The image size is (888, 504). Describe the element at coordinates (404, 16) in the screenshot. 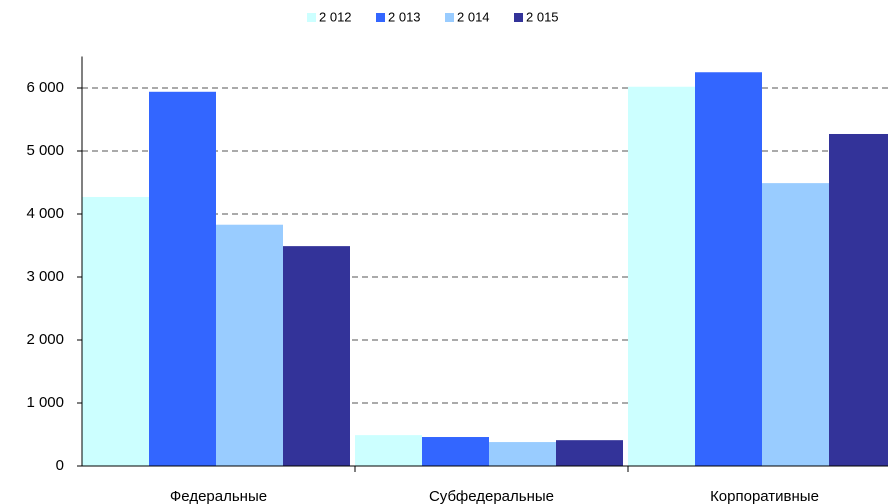

I see `legend-label: 2 013` at that location.